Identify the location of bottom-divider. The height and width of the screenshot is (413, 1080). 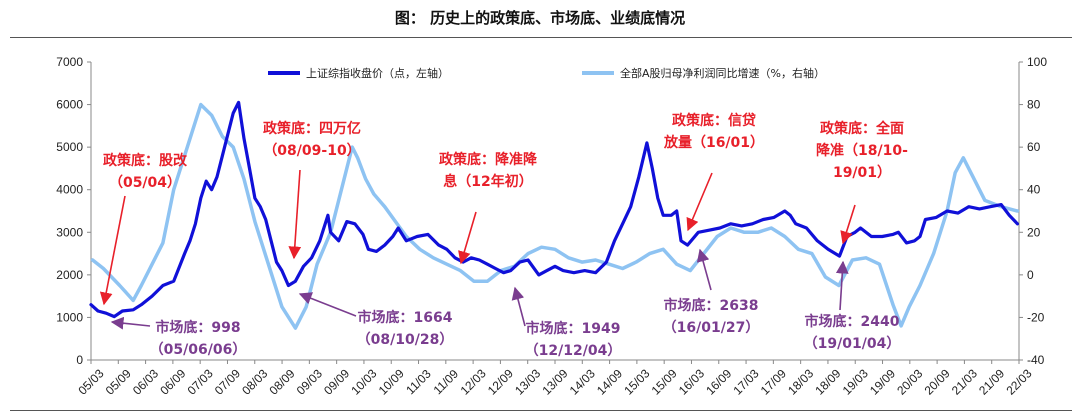
(541, 410).